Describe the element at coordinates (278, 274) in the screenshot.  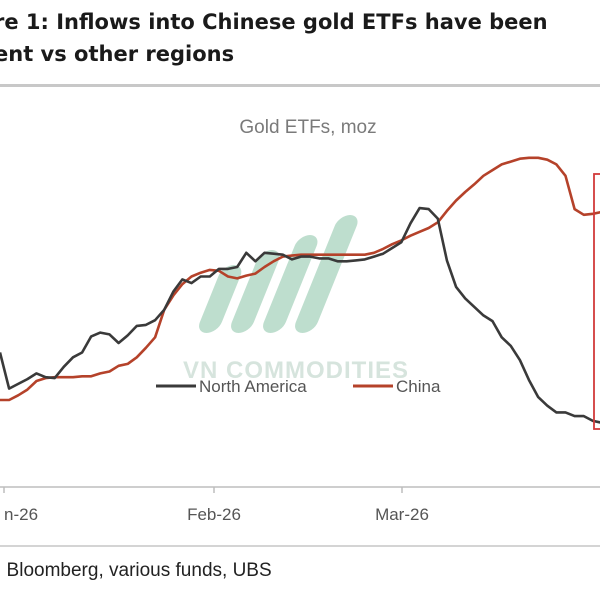
I see `watermark-logo-icon` at that location.